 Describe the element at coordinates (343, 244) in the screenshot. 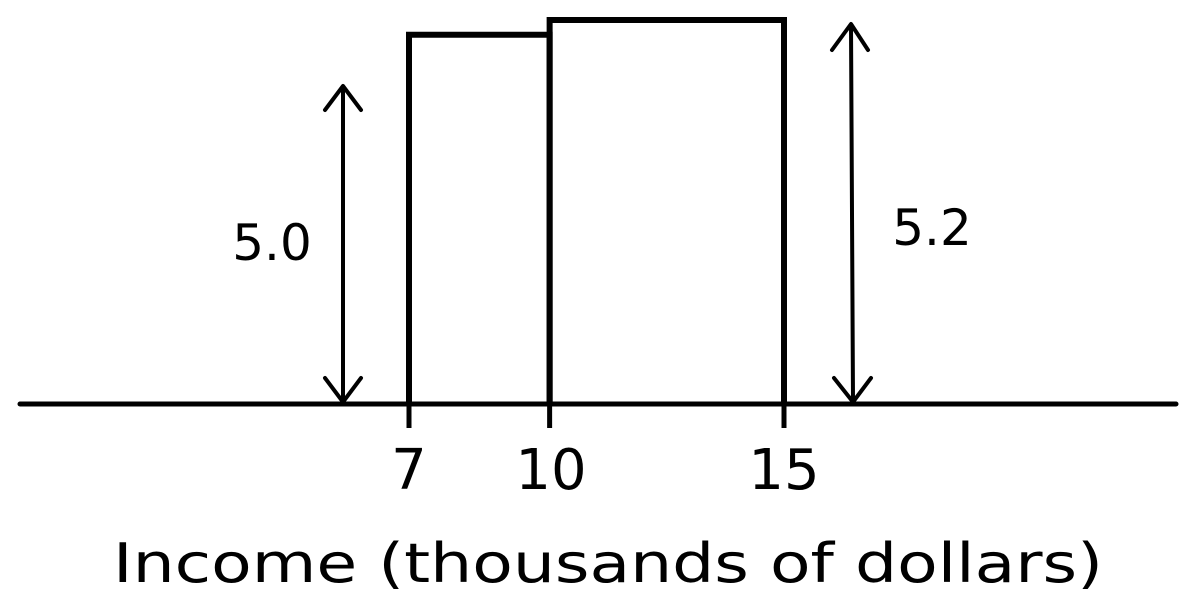

I see `height-arrow-left` at that location.